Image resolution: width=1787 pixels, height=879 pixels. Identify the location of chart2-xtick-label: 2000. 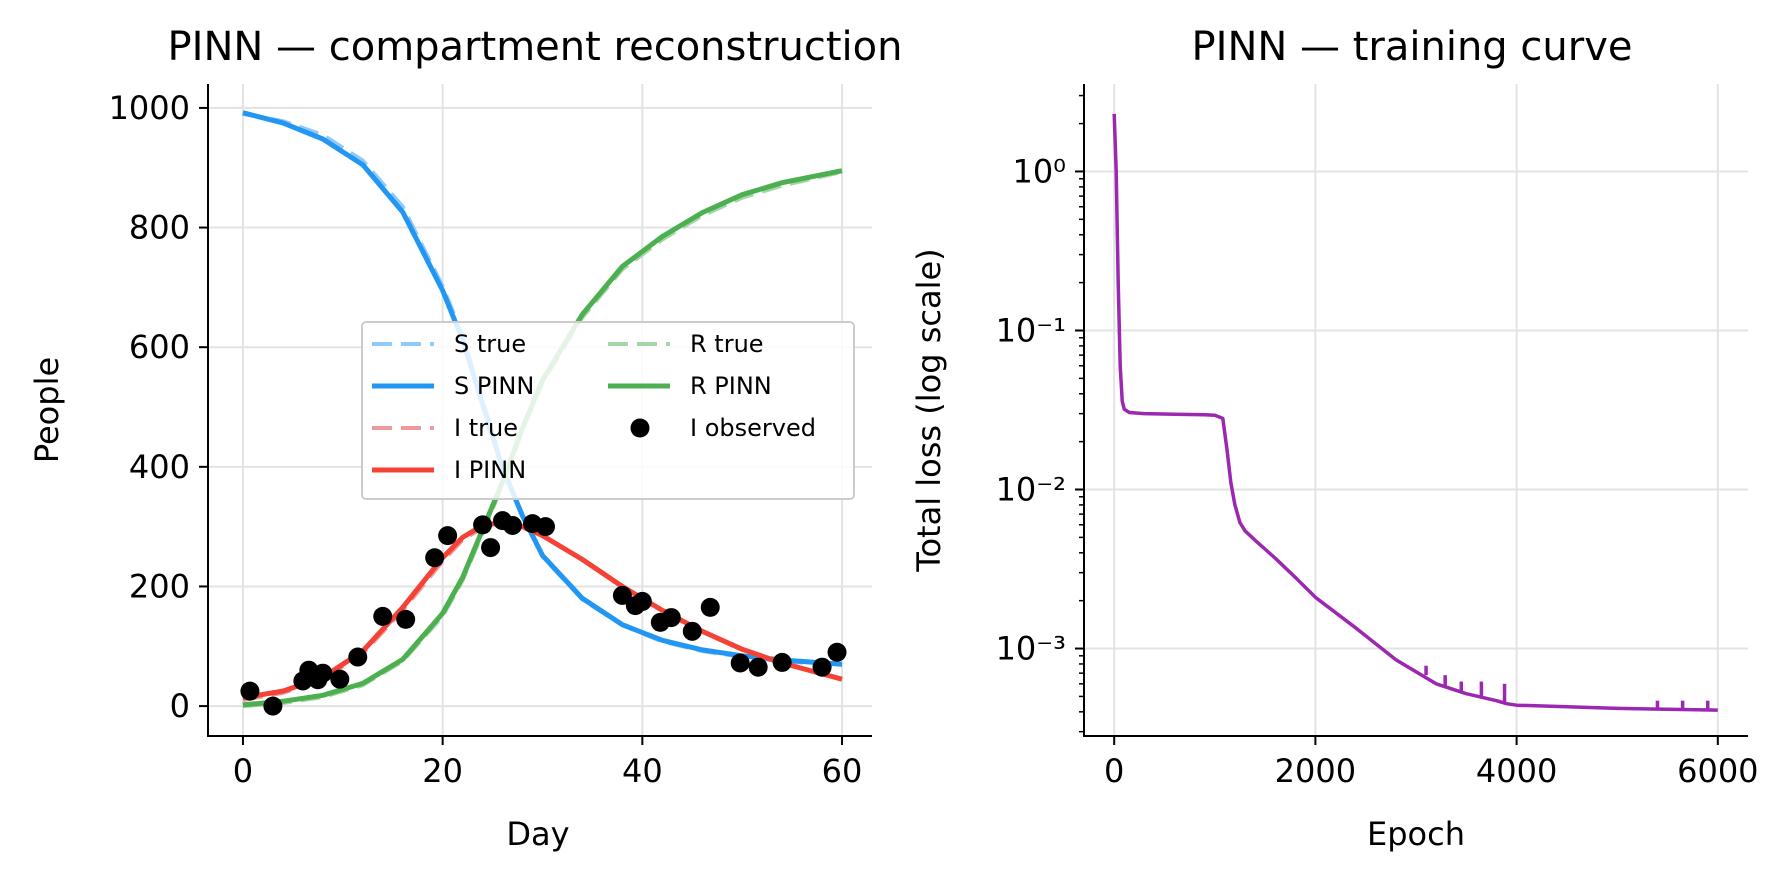
(1315, 771).